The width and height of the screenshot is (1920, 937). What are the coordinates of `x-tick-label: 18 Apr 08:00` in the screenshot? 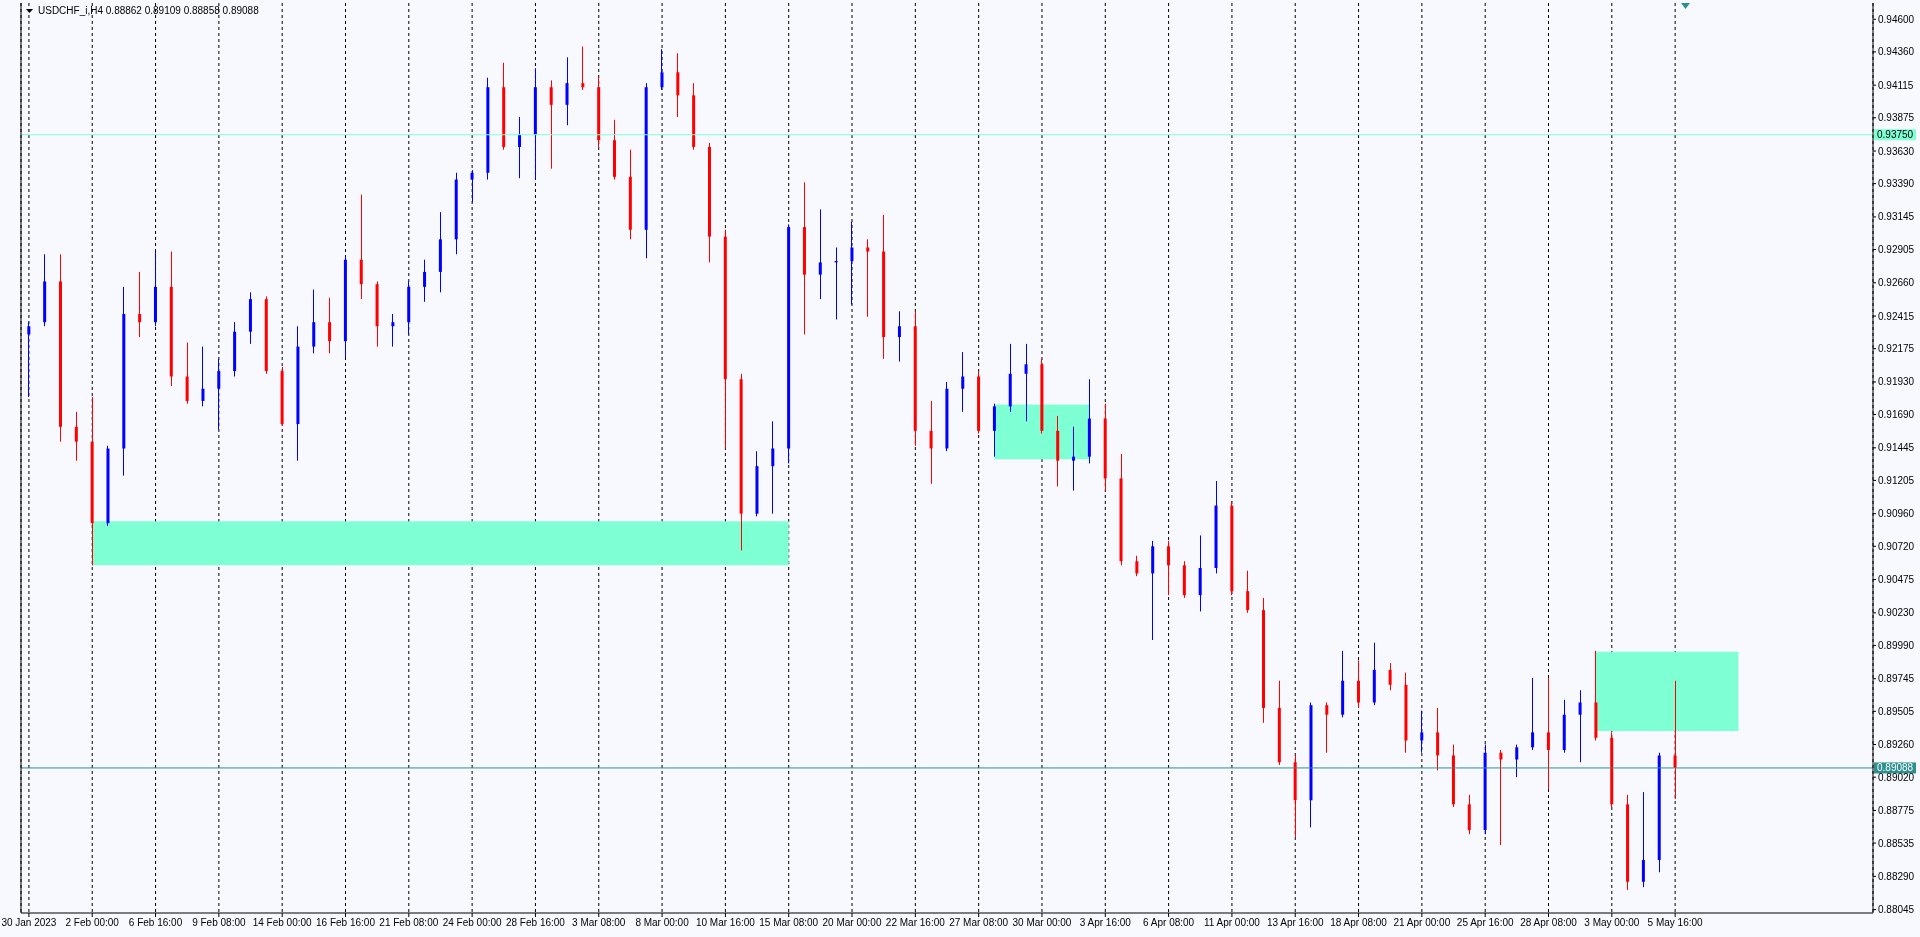 It's located at (1359, 923).